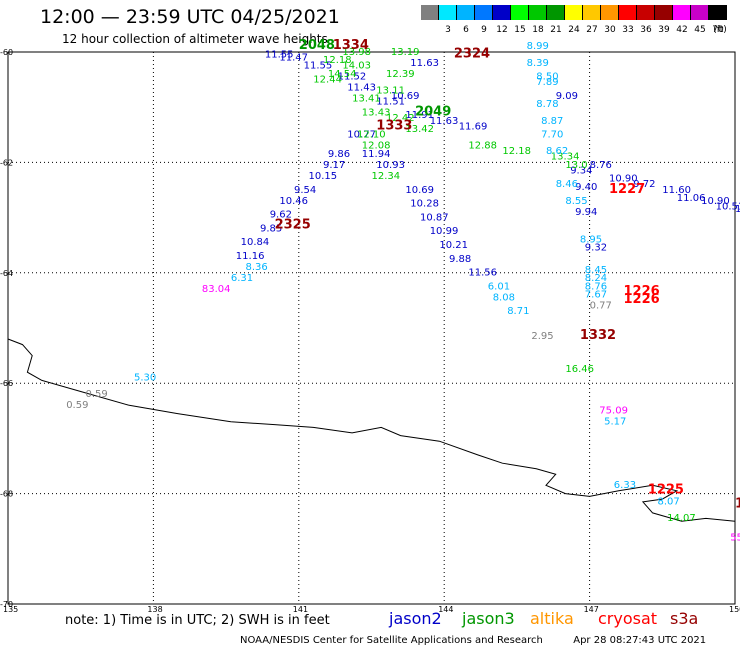  I want to click on wave-height-label: 8.24, so click(596, 278).